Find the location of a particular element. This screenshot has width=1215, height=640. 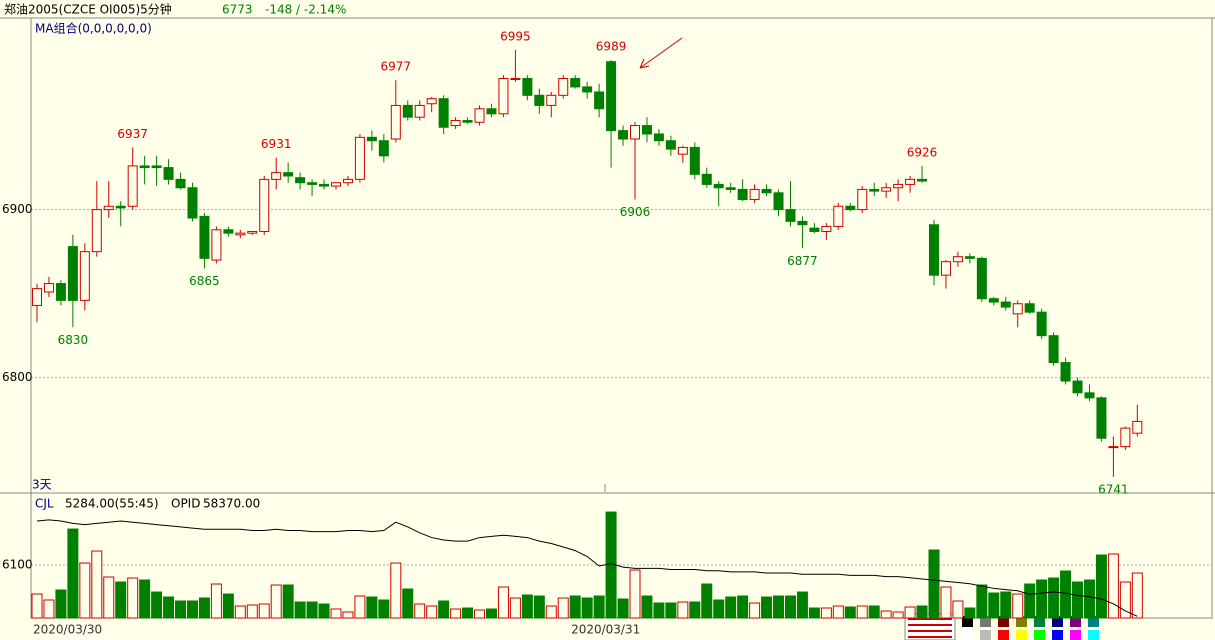

opid-readout: 58370.00 is located at coordinates (231, 504).